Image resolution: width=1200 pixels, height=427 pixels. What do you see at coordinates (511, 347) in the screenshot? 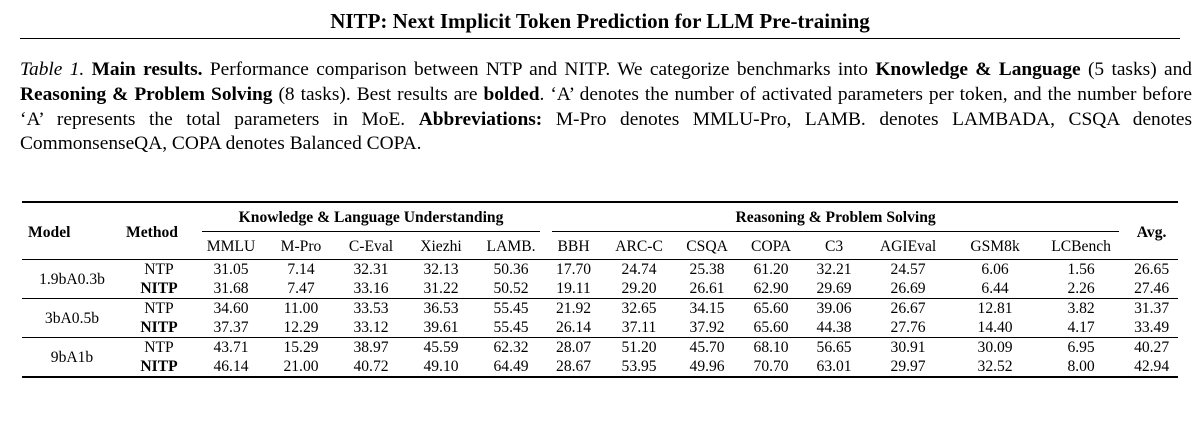
I see `value-cell: 62.32` at bounding box center [511, 347].